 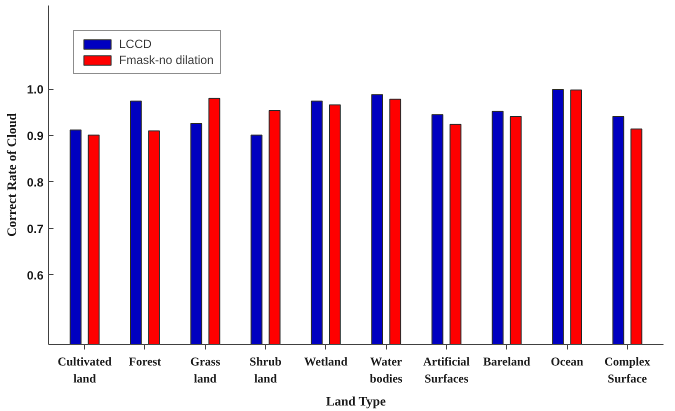 What do you see at coordinates (166, 60) in the screenshot?
I see `legend-label: Fmask-no dilation` at bounding box center [166, 60].